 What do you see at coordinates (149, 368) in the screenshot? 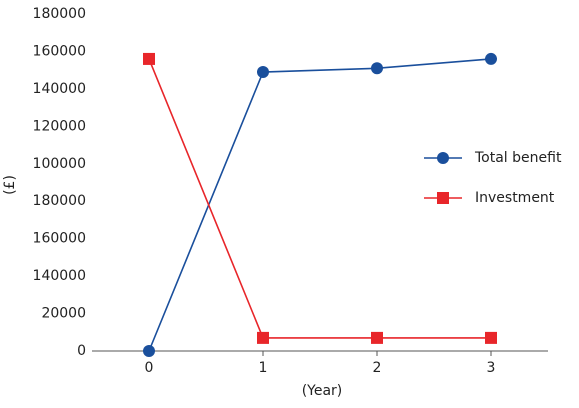
I see `x-tick-label: 0` at bounding box center [149, 368].